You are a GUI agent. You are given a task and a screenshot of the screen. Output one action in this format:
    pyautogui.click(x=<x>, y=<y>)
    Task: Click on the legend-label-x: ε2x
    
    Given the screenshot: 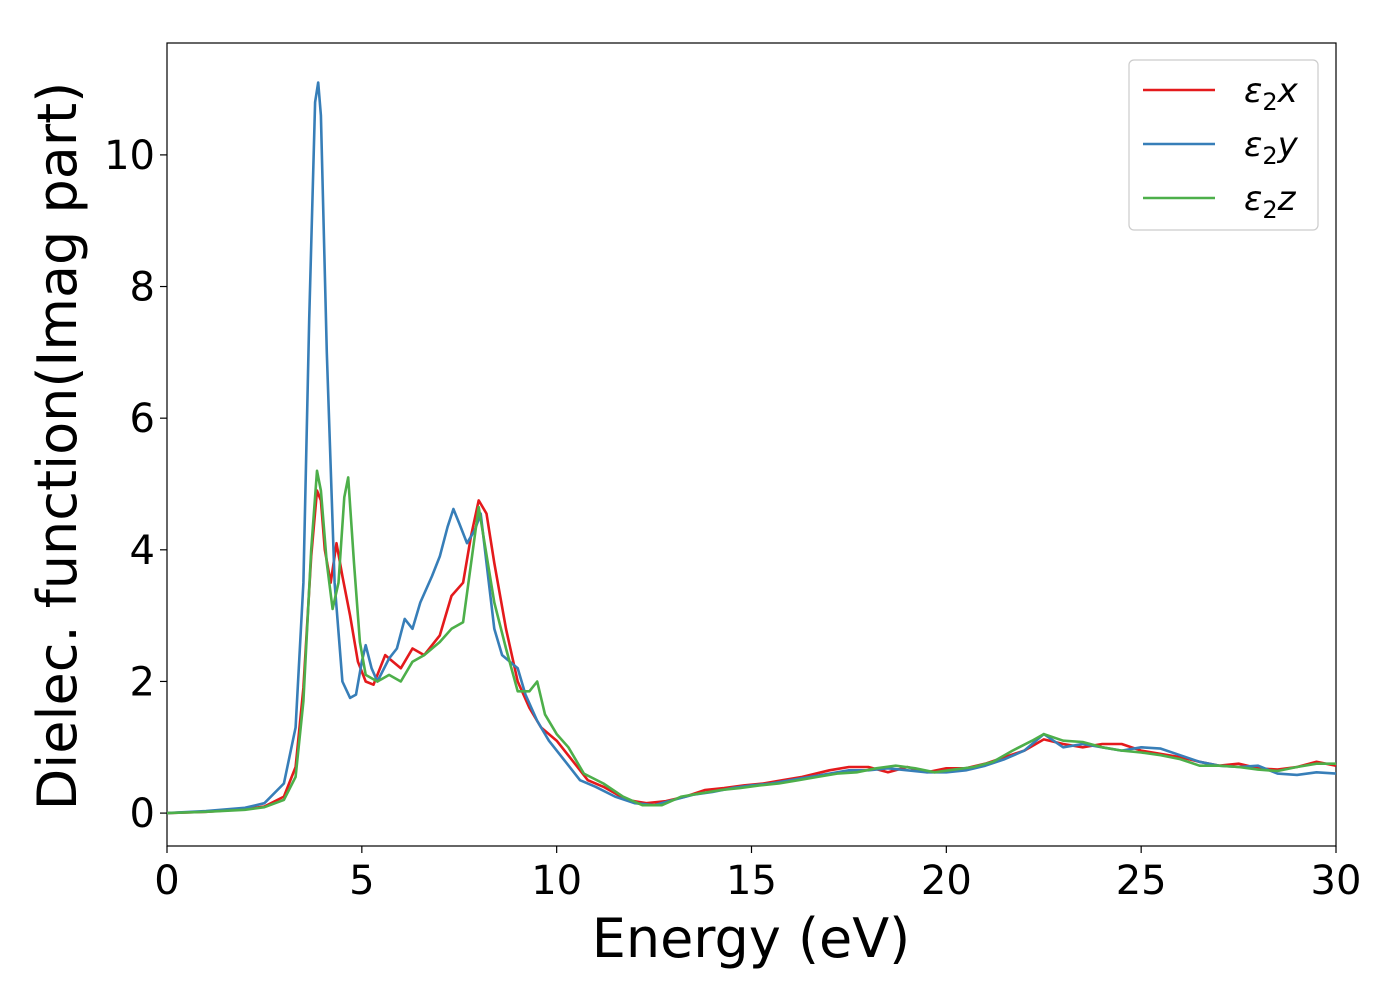 What is the action you would take?
    pyautogui.click(x=1271, y=93)
    